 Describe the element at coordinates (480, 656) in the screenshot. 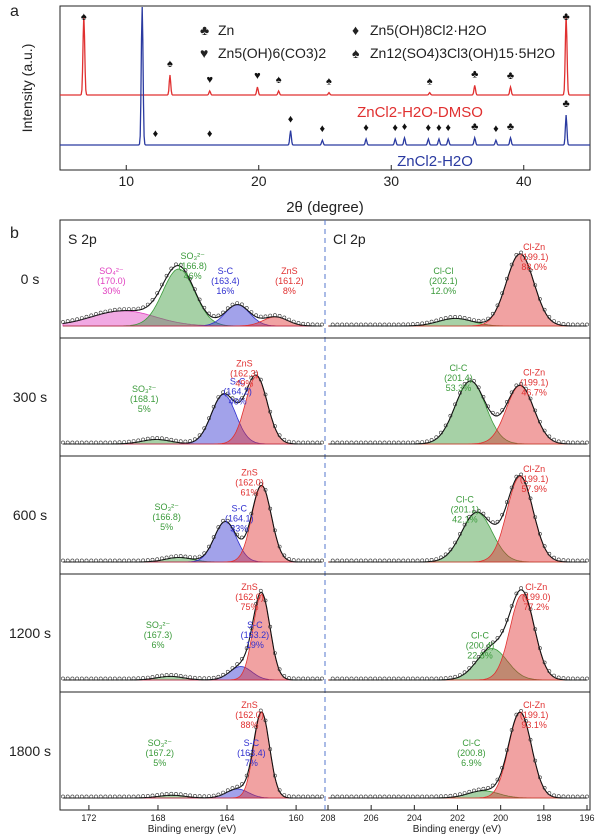

I see `component-percentage: 22.8%` at that location.